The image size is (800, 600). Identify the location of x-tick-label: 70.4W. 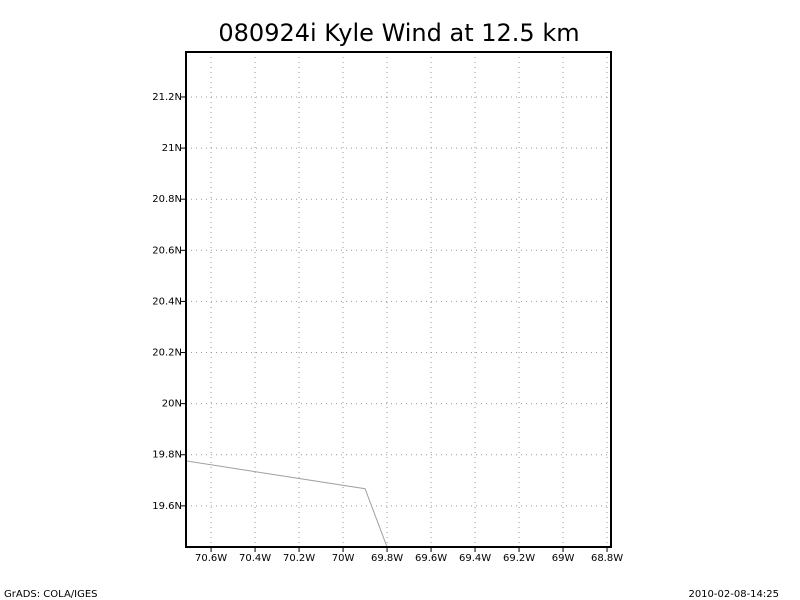
(255, 558).